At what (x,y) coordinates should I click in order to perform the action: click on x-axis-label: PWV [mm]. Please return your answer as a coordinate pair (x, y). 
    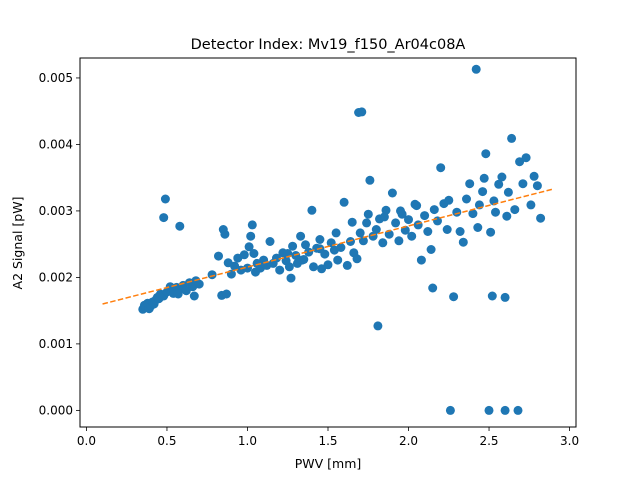
    Looking at the image, I should click on (328, 463).